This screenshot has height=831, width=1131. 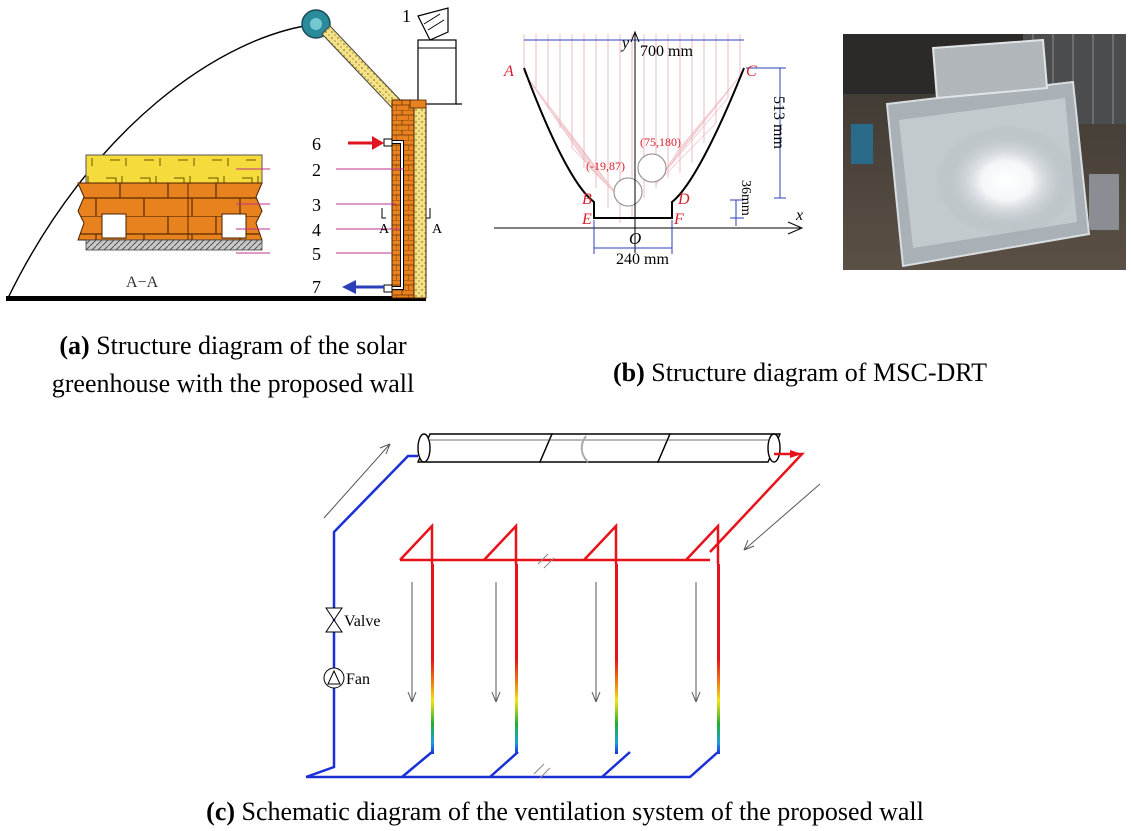 I want to click on caption-b-label: (b), so click(x=629, y=372).